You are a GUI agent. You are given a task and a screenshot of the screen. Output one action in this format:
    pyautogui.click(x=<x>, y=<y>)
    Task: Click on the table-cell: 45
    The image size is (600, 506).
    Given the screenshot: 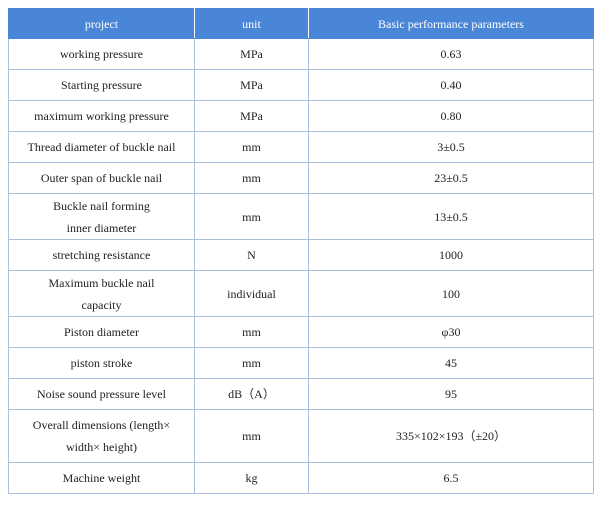 What is the action you would take?
    pyautogui.click(x=451, y=363)
    